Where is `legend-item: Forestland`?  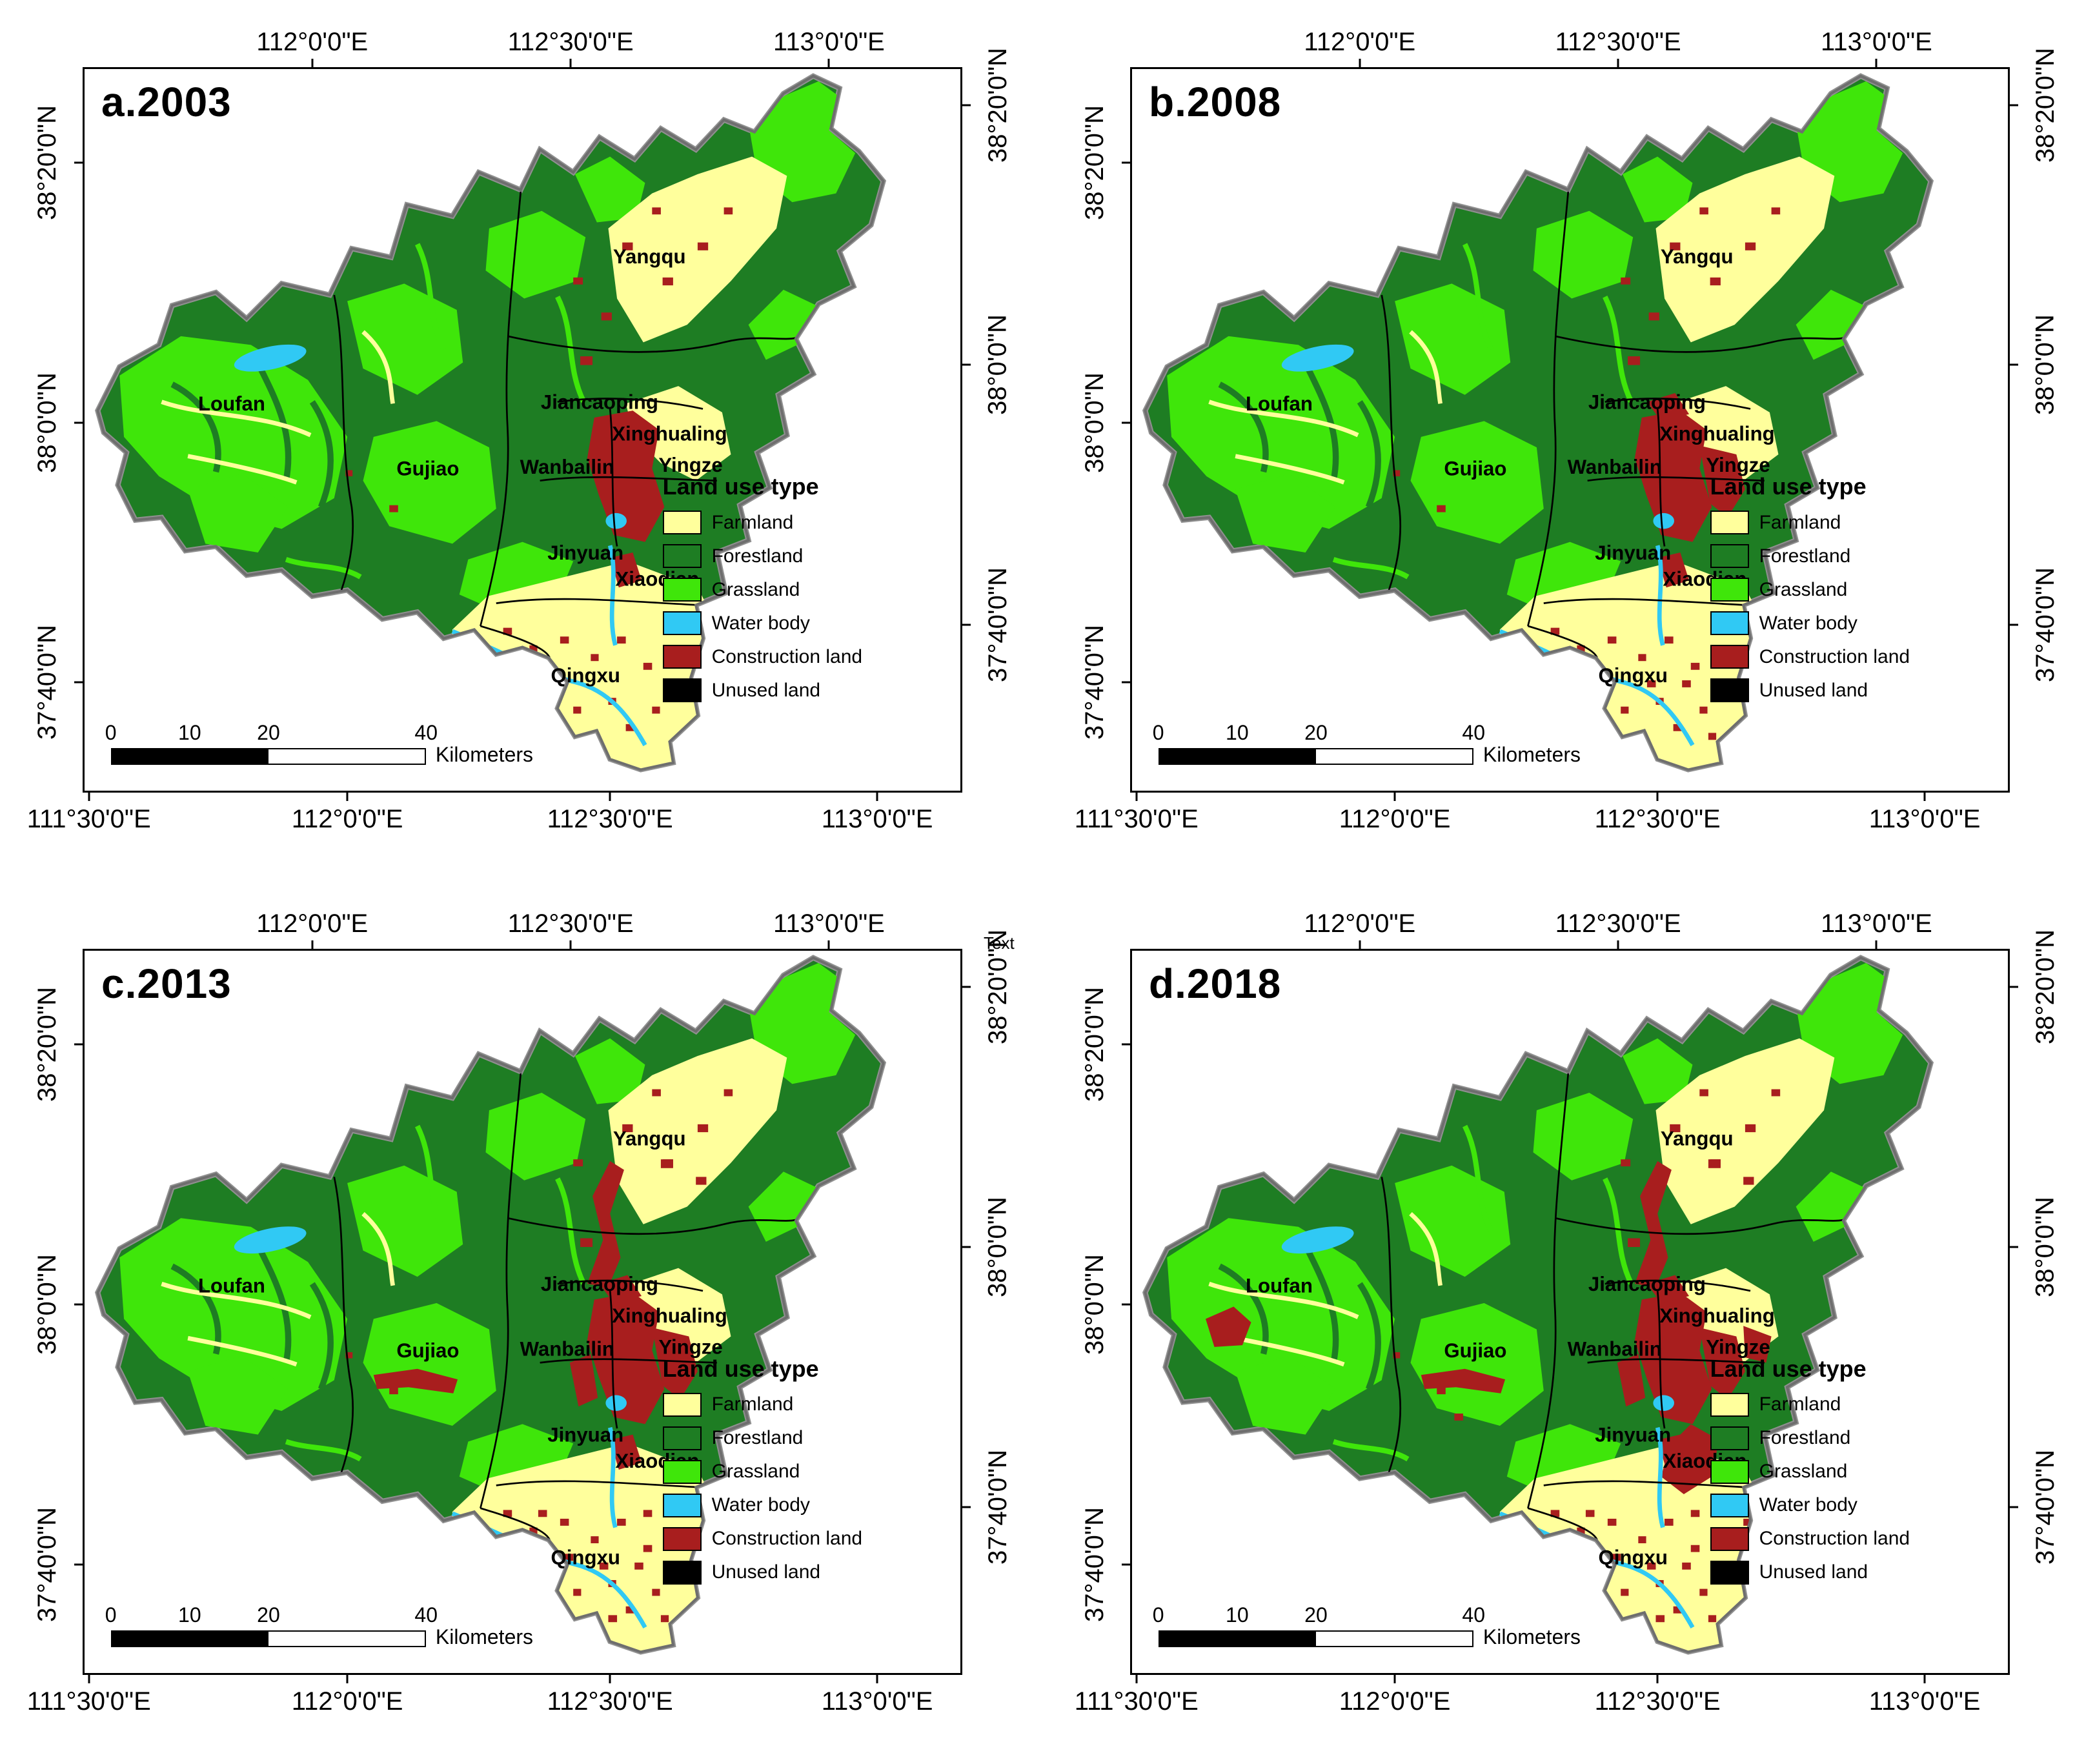
legend-item: Forestland is located at coordinates (762, 1438).